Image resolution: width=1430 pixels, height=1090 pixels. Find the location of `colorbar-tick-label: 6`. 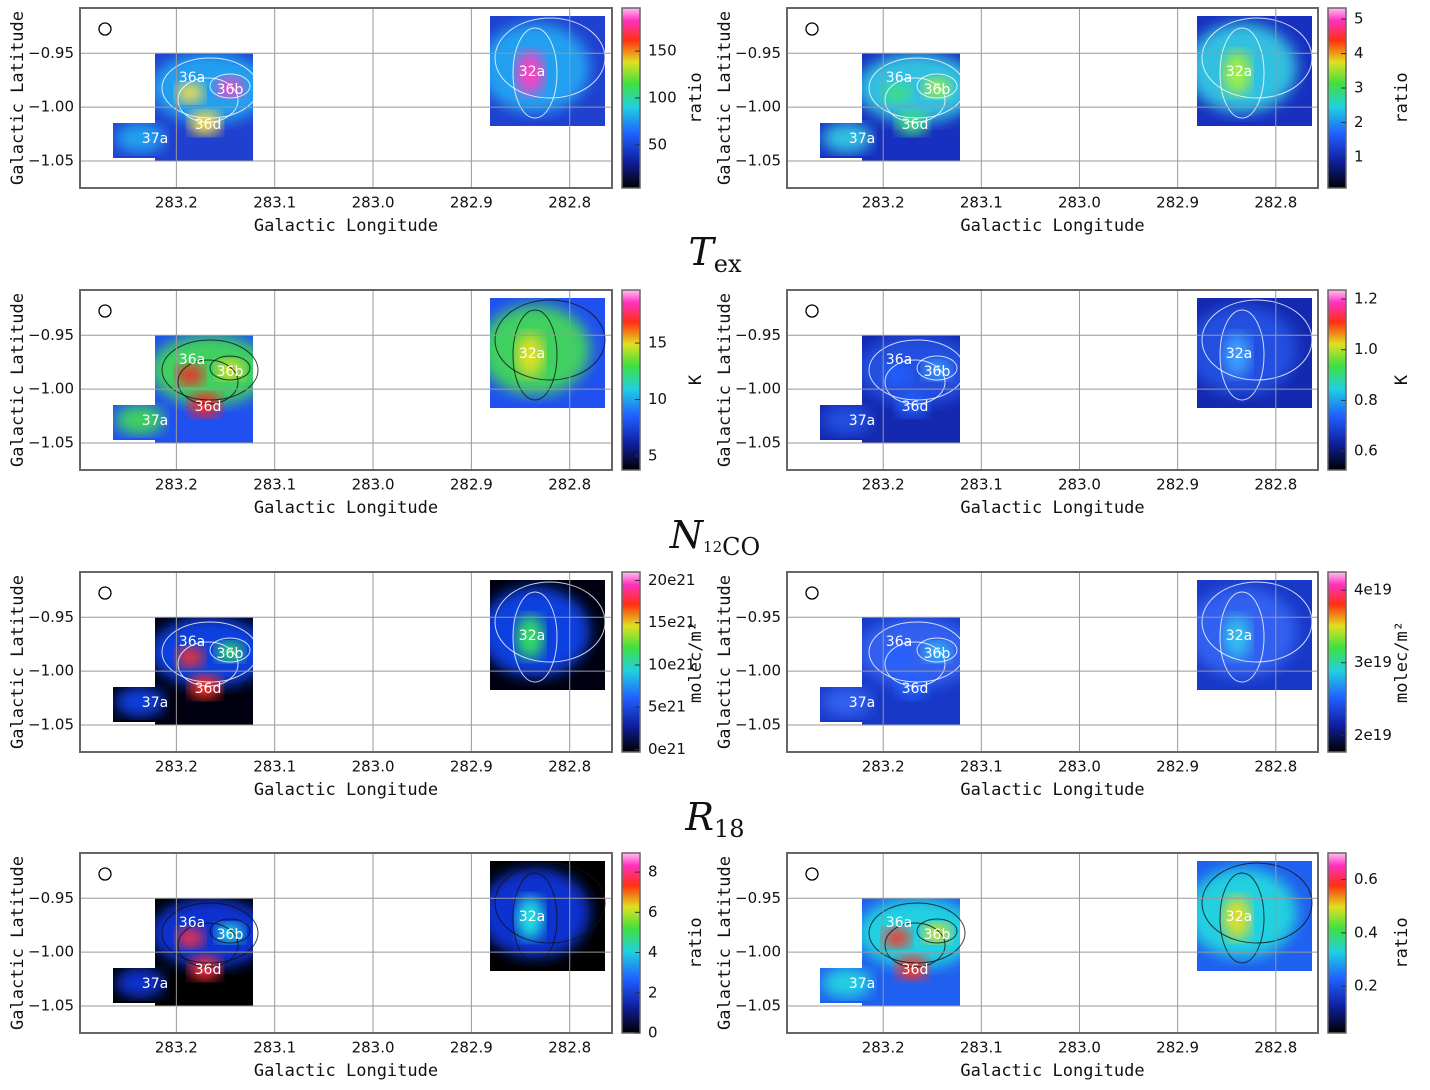

colorbar-tick-label: 6 is located at coordinates (653, 912).